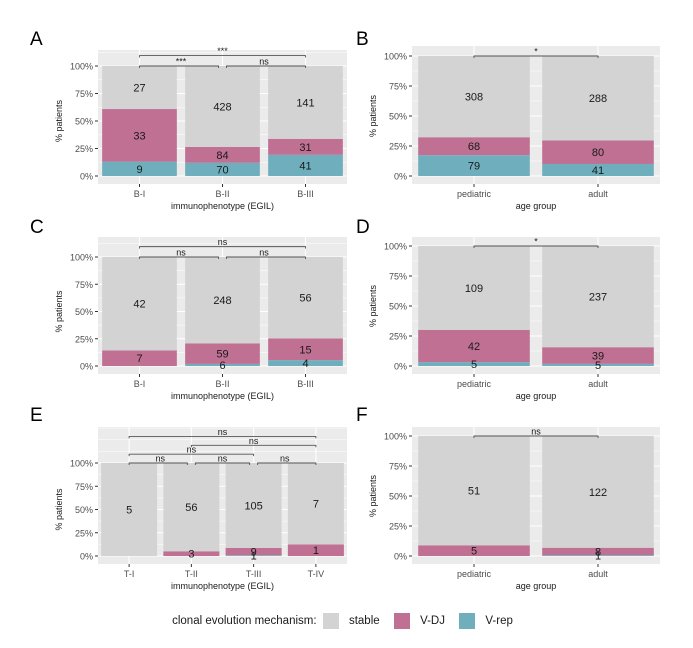 The width and height of the screenshot is (693, 648). What do you see at coordinates (222, 247) in the screenshot?
I see `significance-bracket-c` at bounding box center [222, 247].